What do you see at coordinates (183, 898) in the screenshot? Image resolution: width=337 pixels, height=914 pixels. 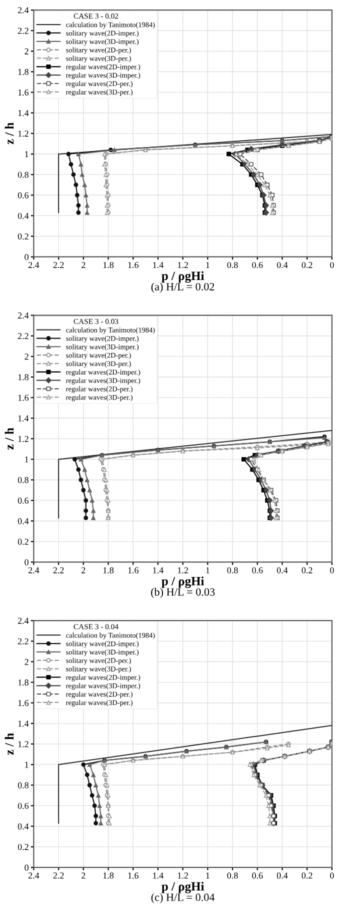 I see `text: (c) H/L = 0.04` at bounding box center [183, 898].